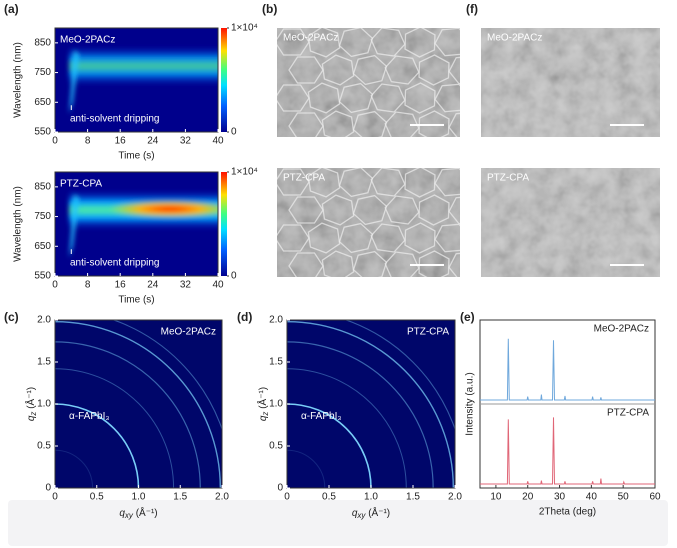 The image size is (677, 548). I want to click on y-tick-label: 650, so click(42, 102).